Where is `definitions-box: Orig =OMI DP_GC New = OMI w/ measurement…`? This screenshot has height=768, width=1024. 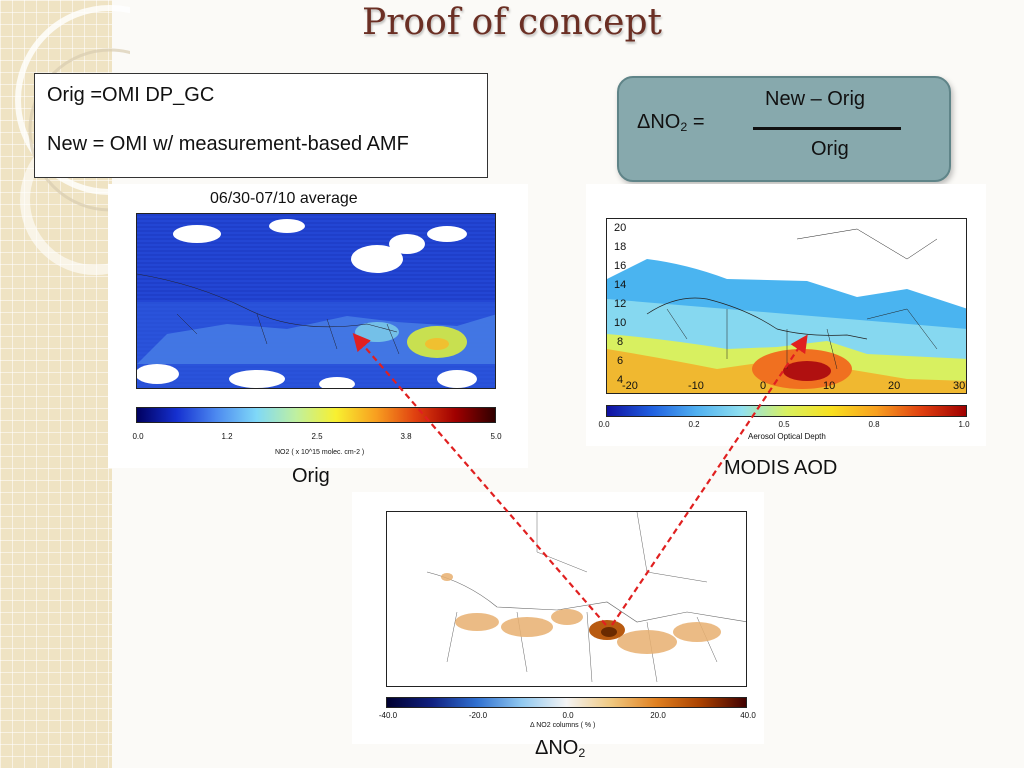
definitions-box: Orig =OMI DP_GC New = OMI w/ measurement… is located at coordinates (261, 125).